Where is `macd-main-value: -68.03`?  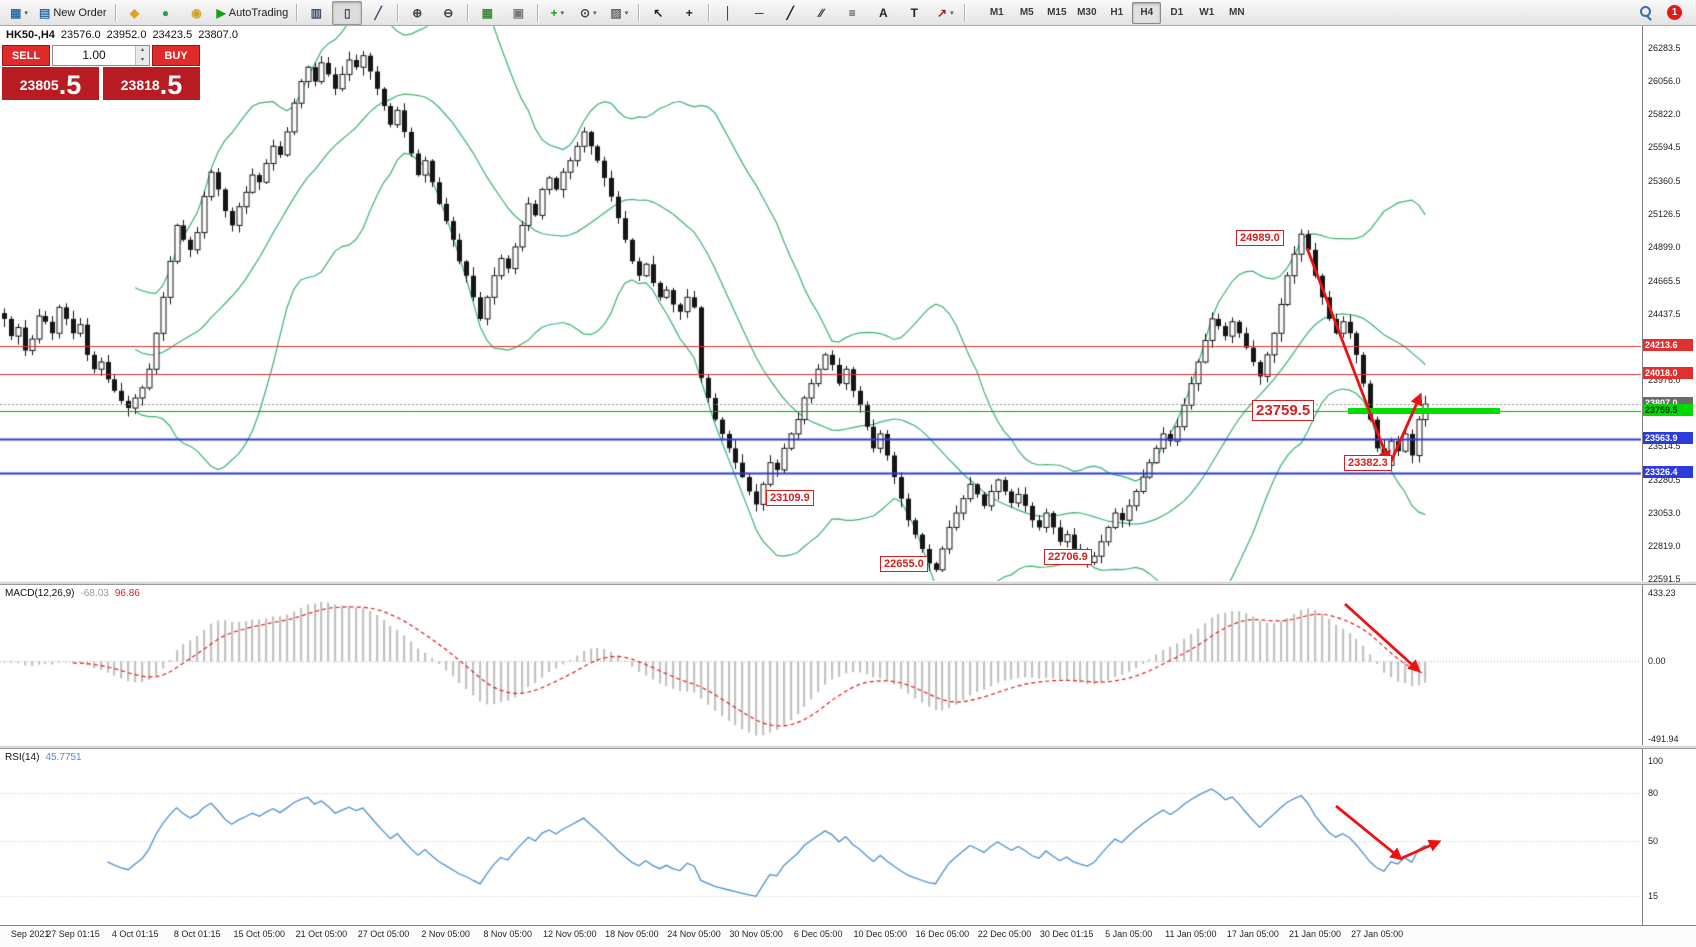 macd-main-value: -68.03 is located at coordinates (94, 593).